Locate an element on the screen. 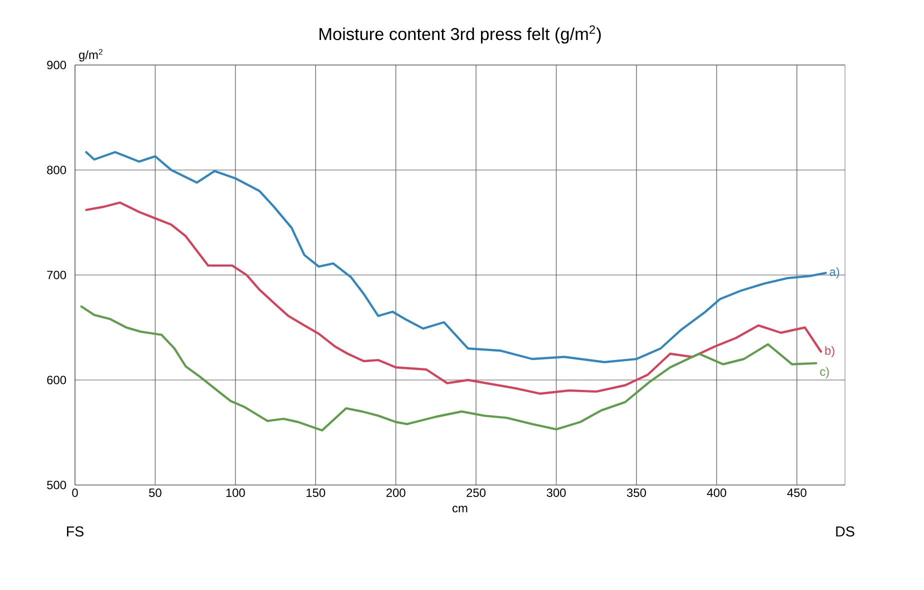 The image size is (924, 590). text: FS is located at coordinates (75, 531).